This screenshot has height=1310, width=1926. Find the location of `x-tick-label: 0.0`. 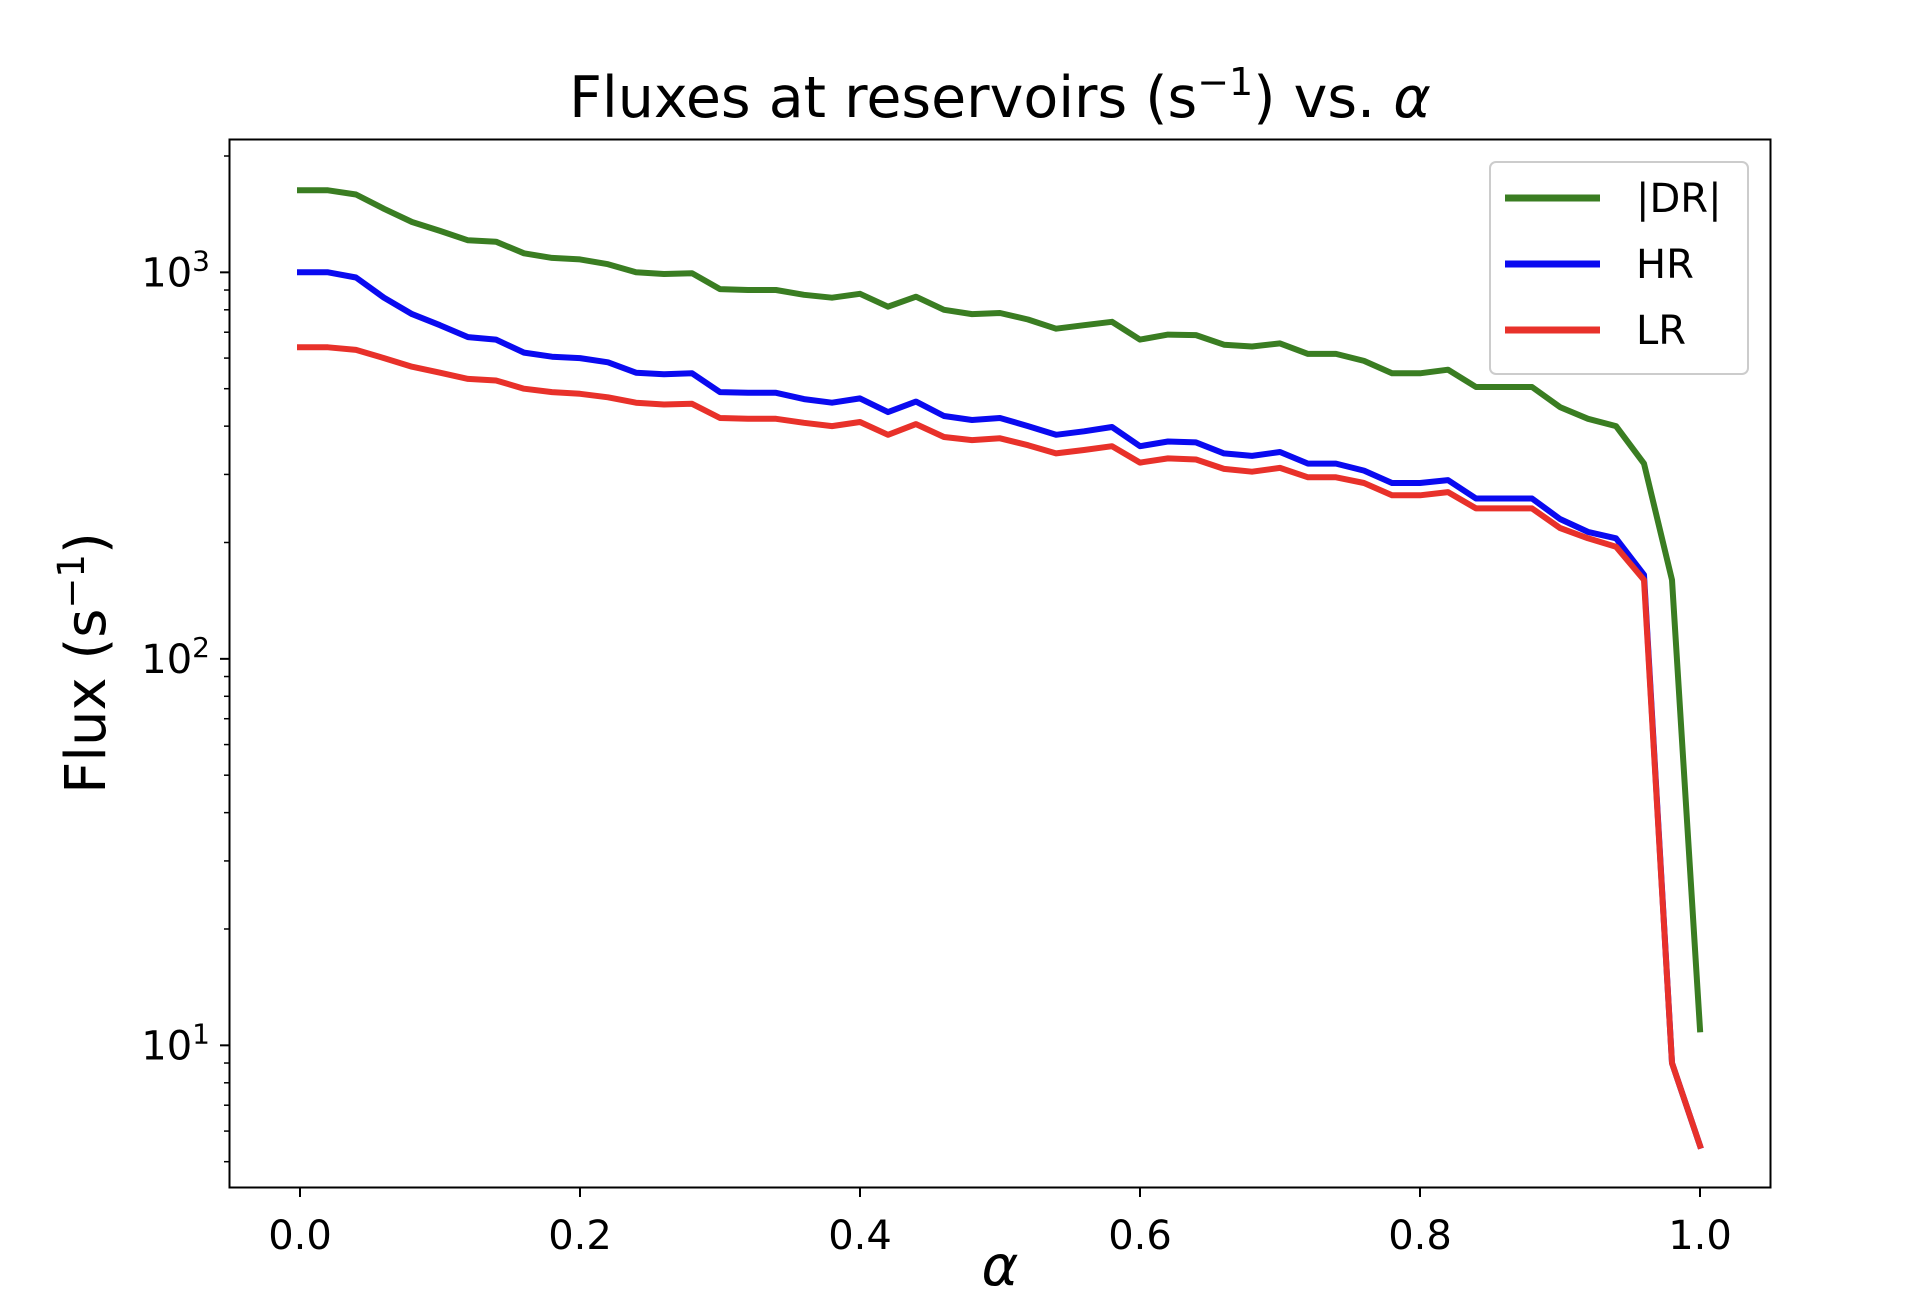

x-tick-label: 0.0 is located at coordinates (300, 1236).